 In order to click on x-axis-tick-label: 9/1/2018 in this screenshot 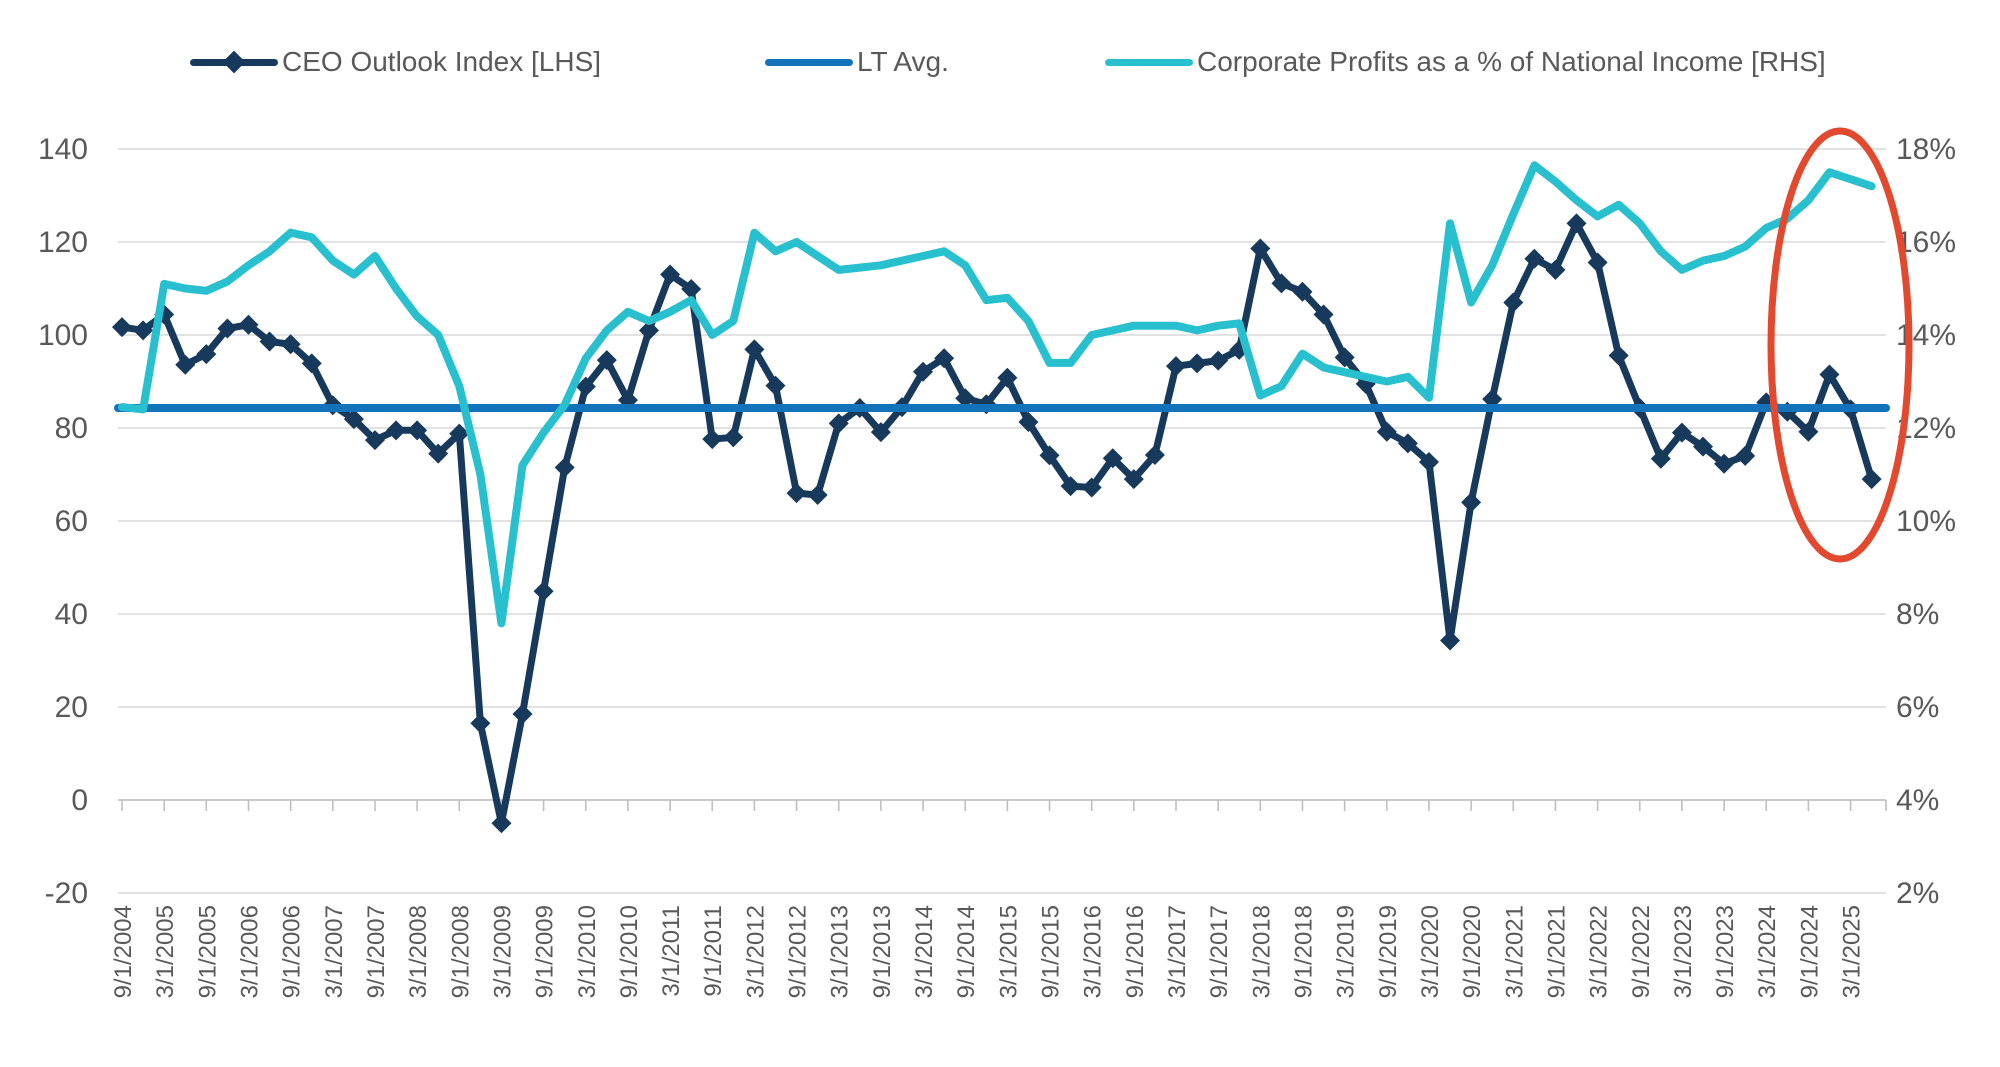, I will do `click(1303, 951)`.